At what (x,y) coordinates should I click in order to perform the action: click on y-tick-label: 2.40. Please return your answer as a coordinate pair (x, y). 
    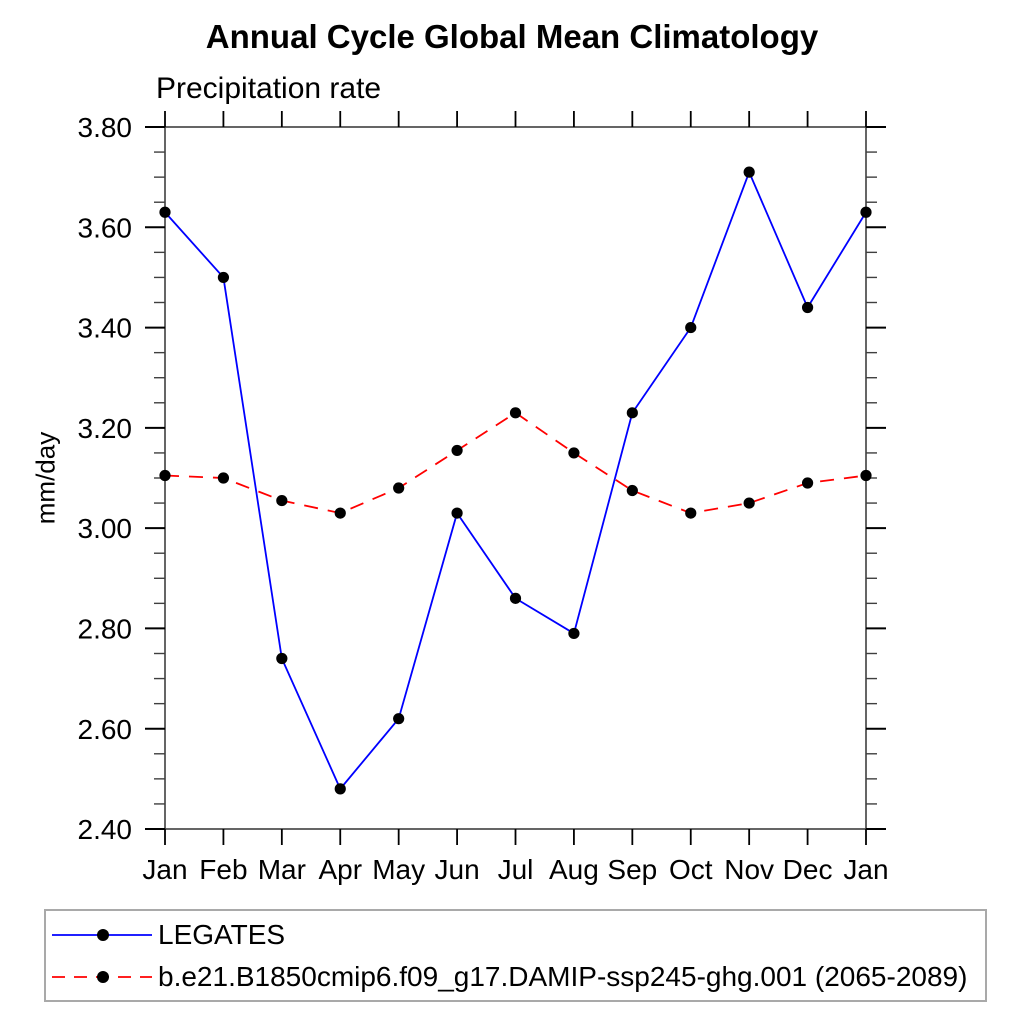
    Looking at the image, I should click on (105, 829).